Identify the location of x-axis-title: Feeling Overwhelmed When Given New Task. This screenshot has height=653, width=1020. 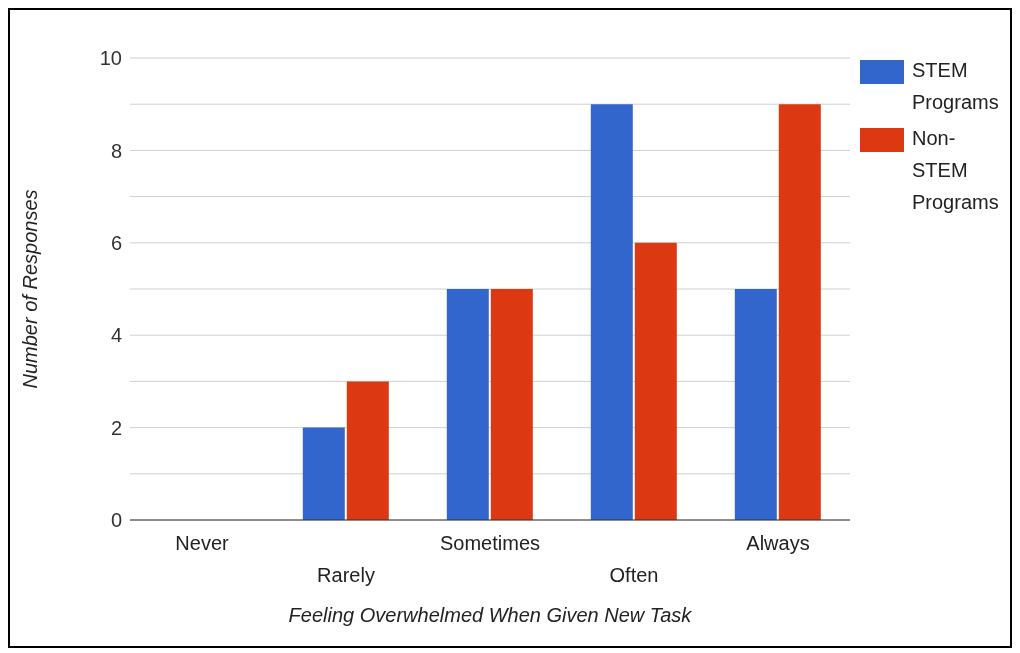
(490, 615).